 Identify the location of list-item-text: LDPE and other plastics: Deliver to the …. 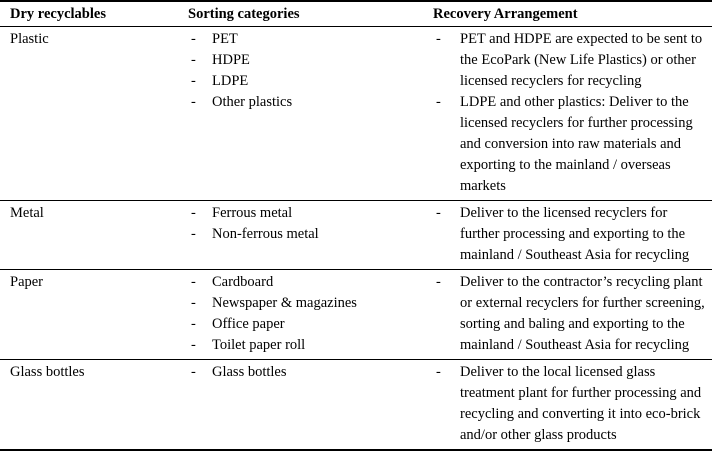
(576, 144).